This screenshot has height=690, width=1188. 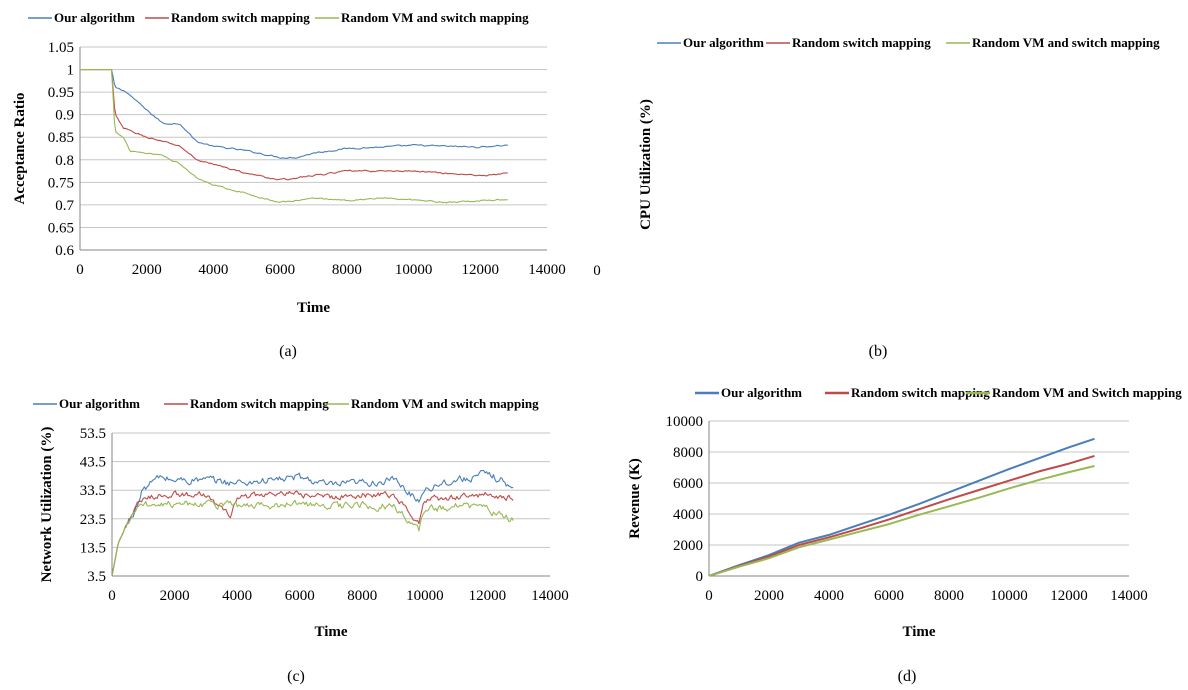 I want to click on caption-c: (c), so click(x=296, y=676).